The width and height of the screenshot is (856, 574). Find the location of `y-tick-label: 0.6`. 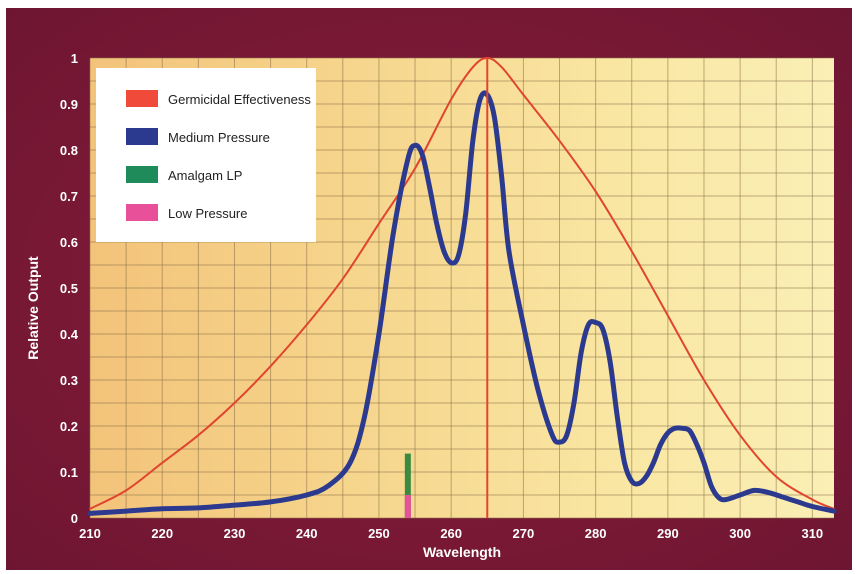

y-tick-label: 0.6 is located at coordinates (69, 242).